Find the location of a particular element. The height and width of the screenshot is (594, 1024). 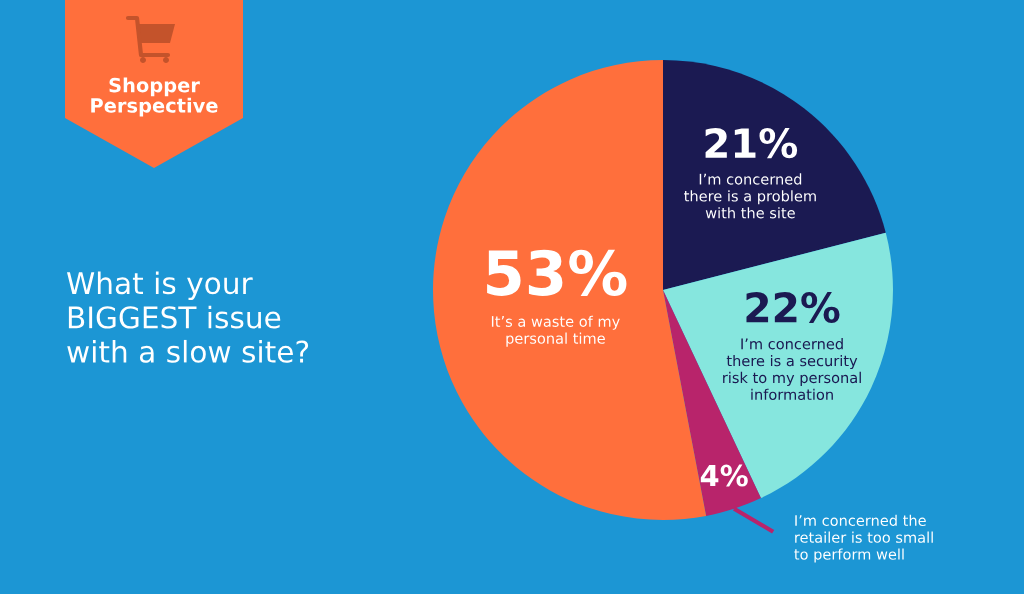

data-label: 22% is located at coordinates (793, 307).